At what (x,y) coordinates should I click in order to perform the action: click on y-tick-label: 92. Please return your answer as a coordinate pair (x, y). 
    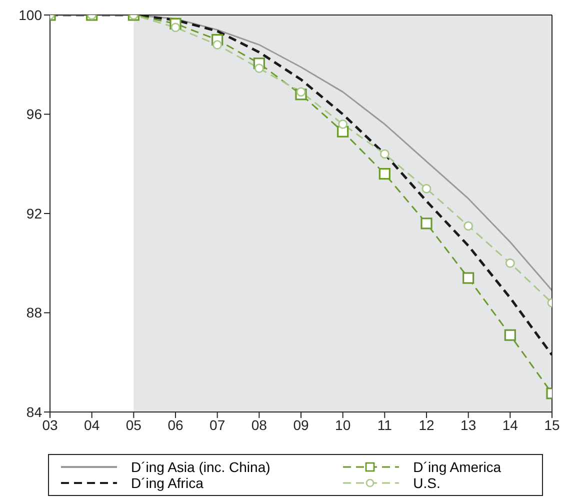
    Looking at the image, I should click on (34, 213).